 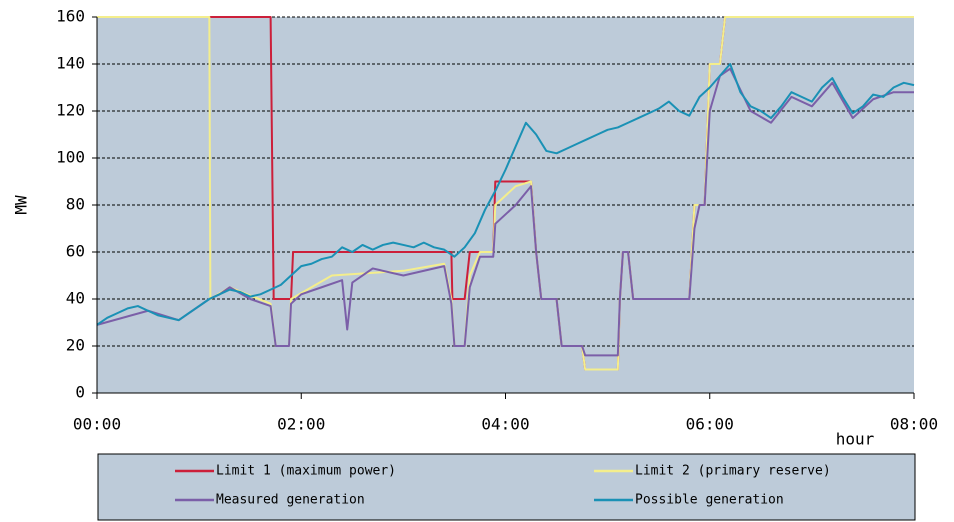 What do you see at coordinates (80, 392) in the screenshot?
I see `y-tick-label: 0` at bounding box center [80, 392].